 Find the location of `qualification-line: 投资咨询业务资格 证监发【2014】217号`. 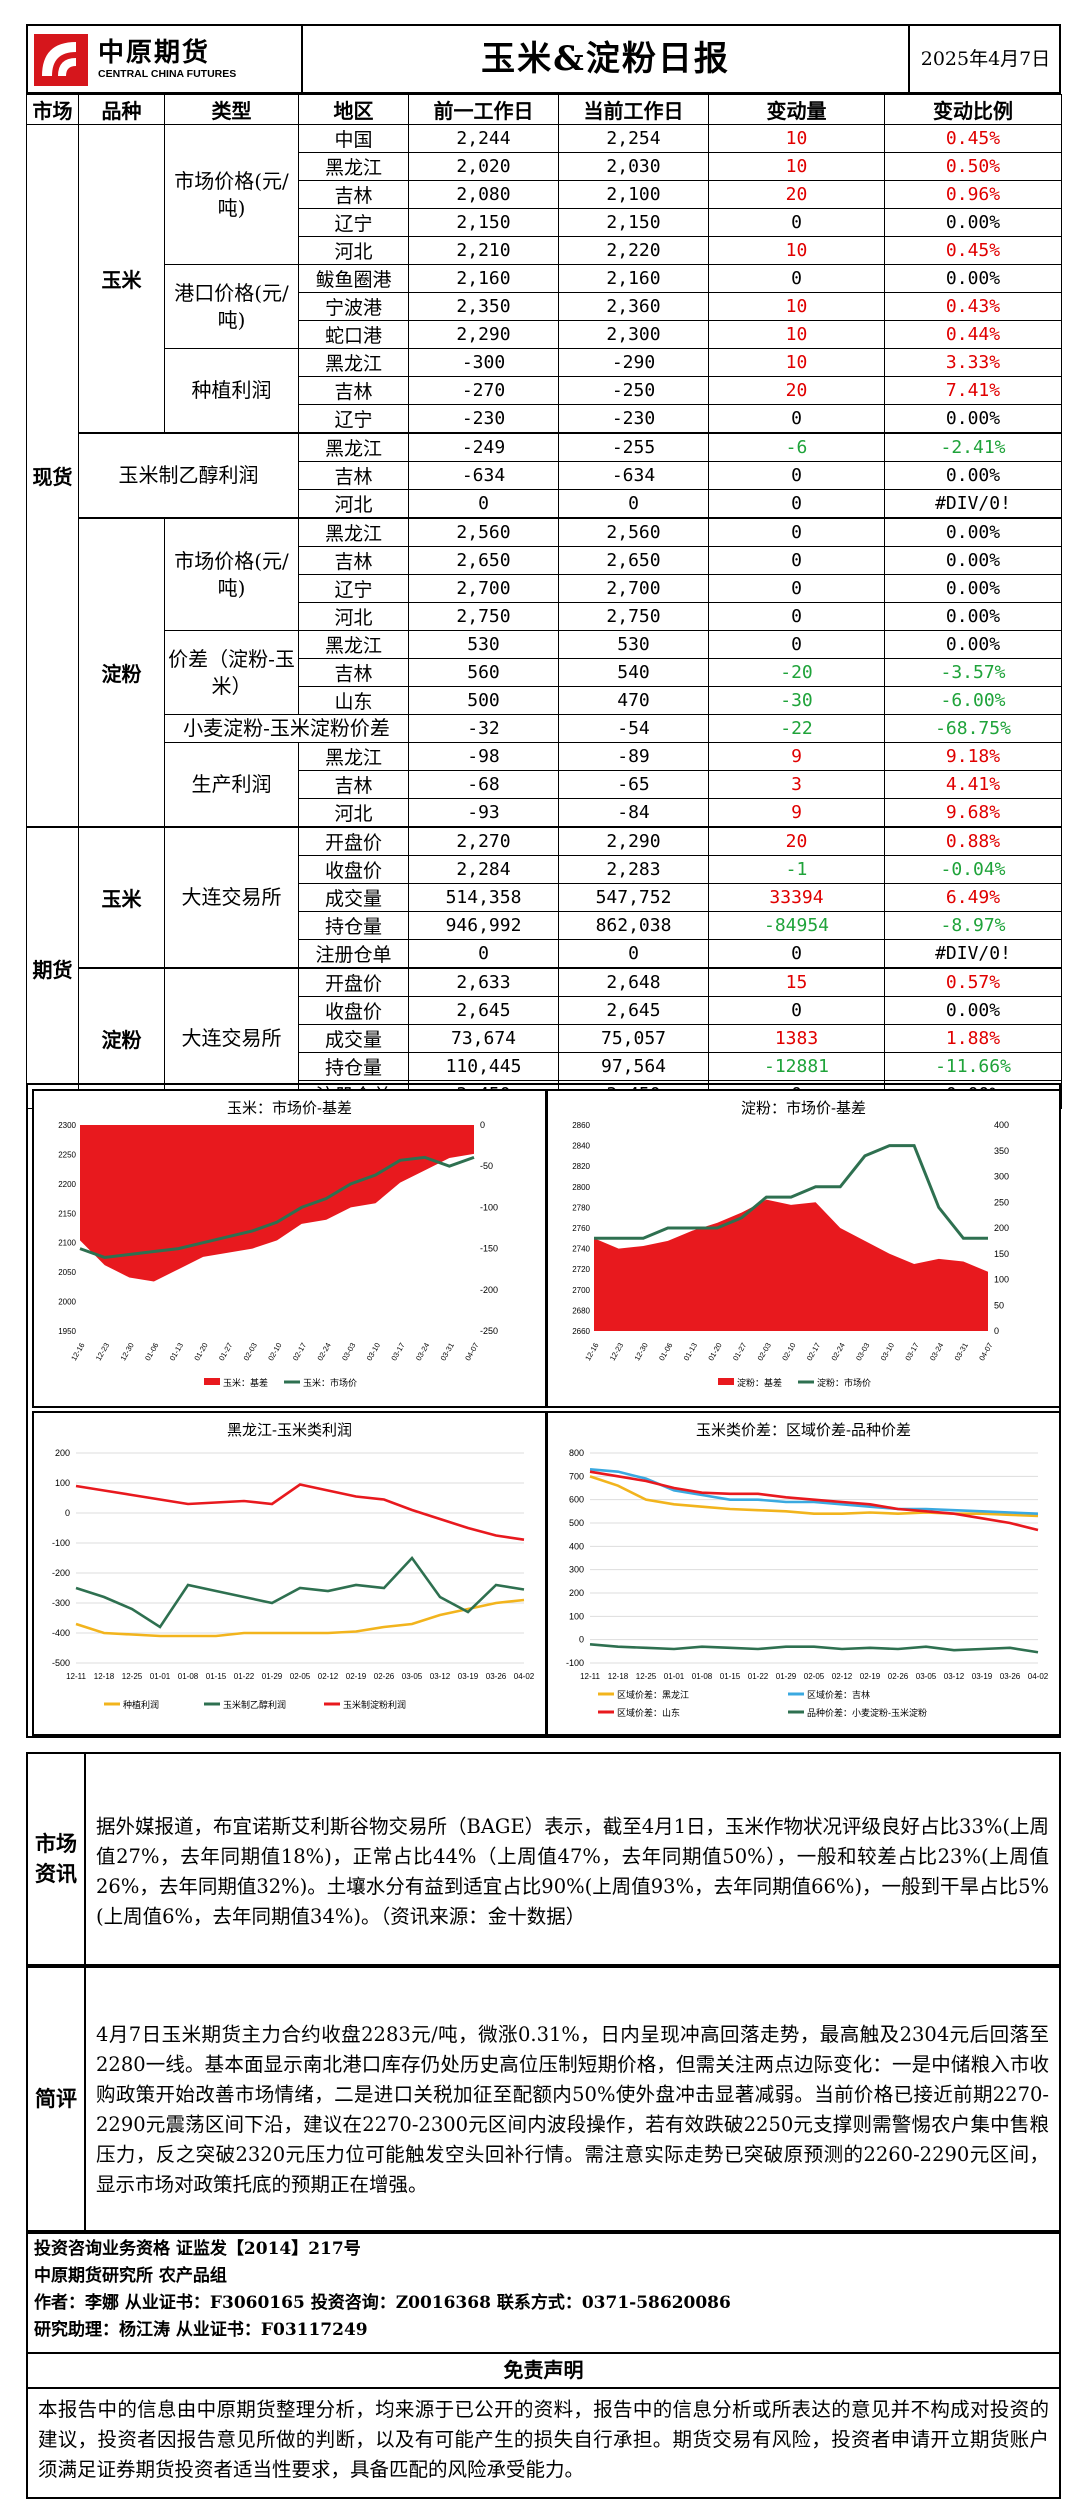

qualification-line: 投资咨询业务资格 证监发【2014】217号 is located at coordinates (197, 2249).